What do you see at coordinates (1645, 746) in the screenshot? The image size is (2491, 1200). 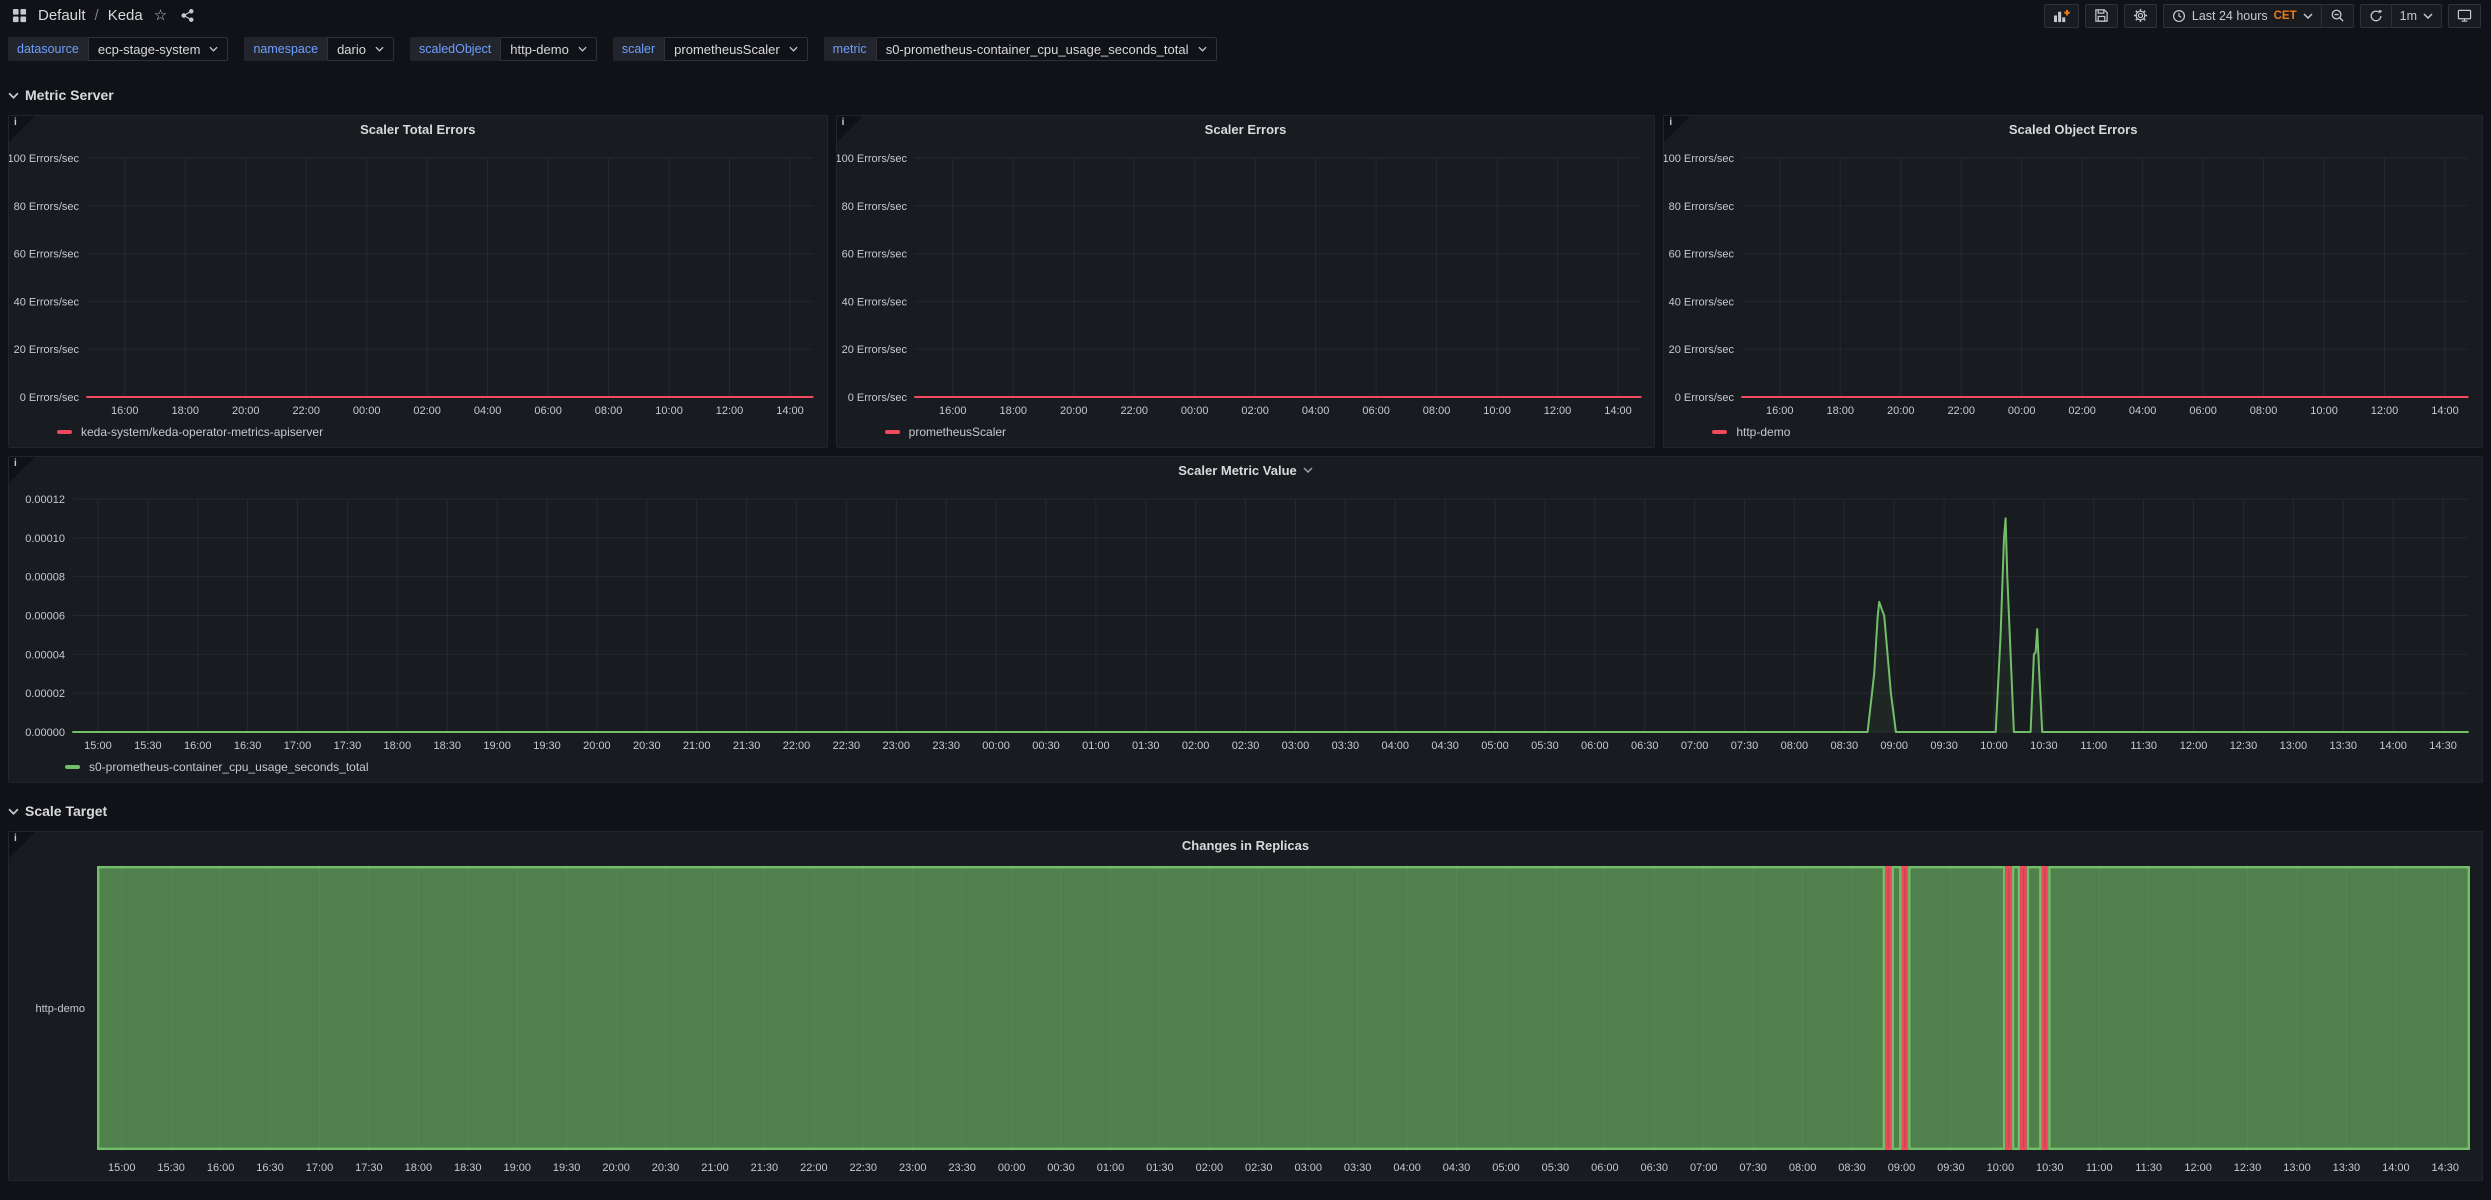 I see `svg-text: 06:30` at bounding box center [1645, 746].